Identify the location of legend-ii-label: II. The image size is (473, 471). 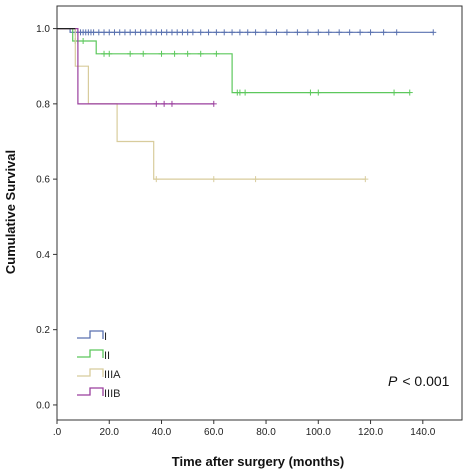
(107, 356).